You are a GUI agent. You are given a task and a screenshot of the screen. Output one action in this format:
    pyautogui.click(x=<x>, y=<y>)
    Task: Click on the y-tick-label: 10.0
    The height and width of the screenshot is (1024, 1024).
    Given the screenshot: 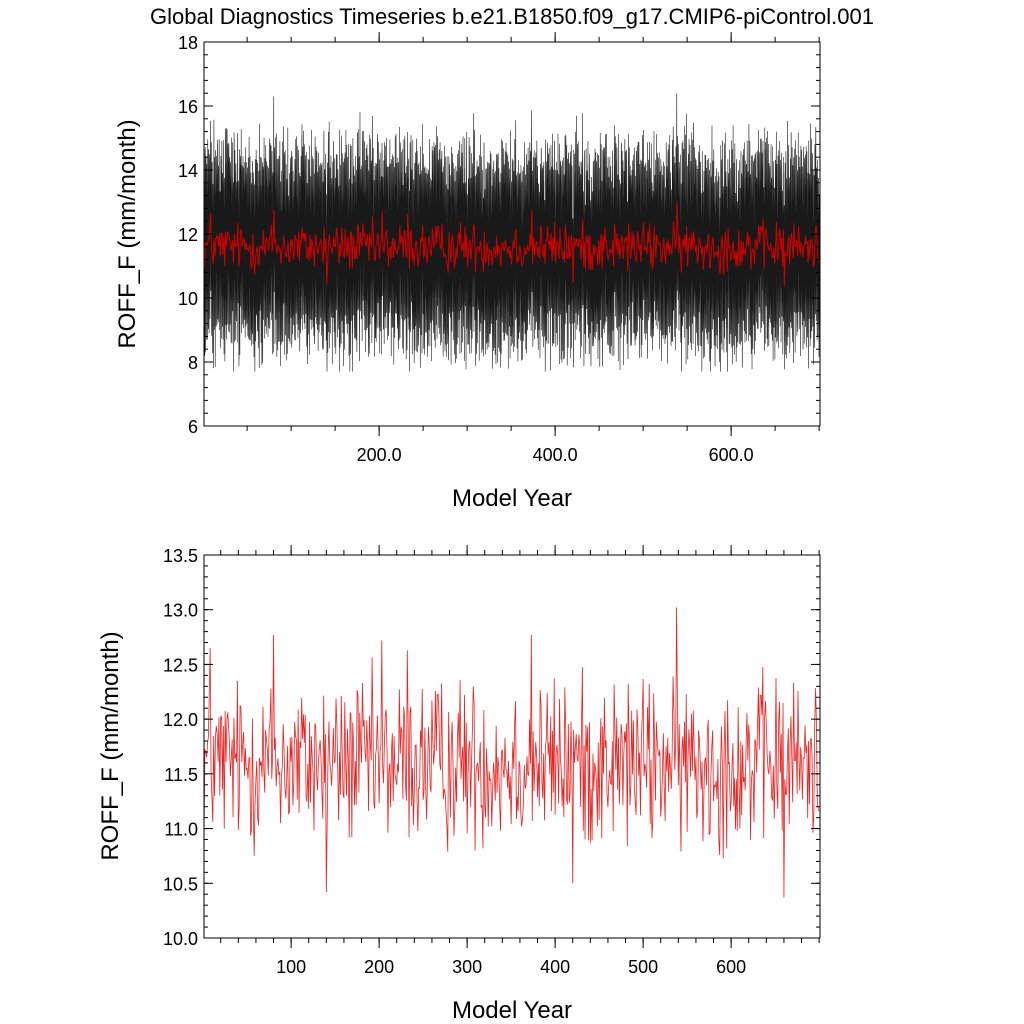 What is the action you would take?
    pyautogui.click(x=180, y=939)
    